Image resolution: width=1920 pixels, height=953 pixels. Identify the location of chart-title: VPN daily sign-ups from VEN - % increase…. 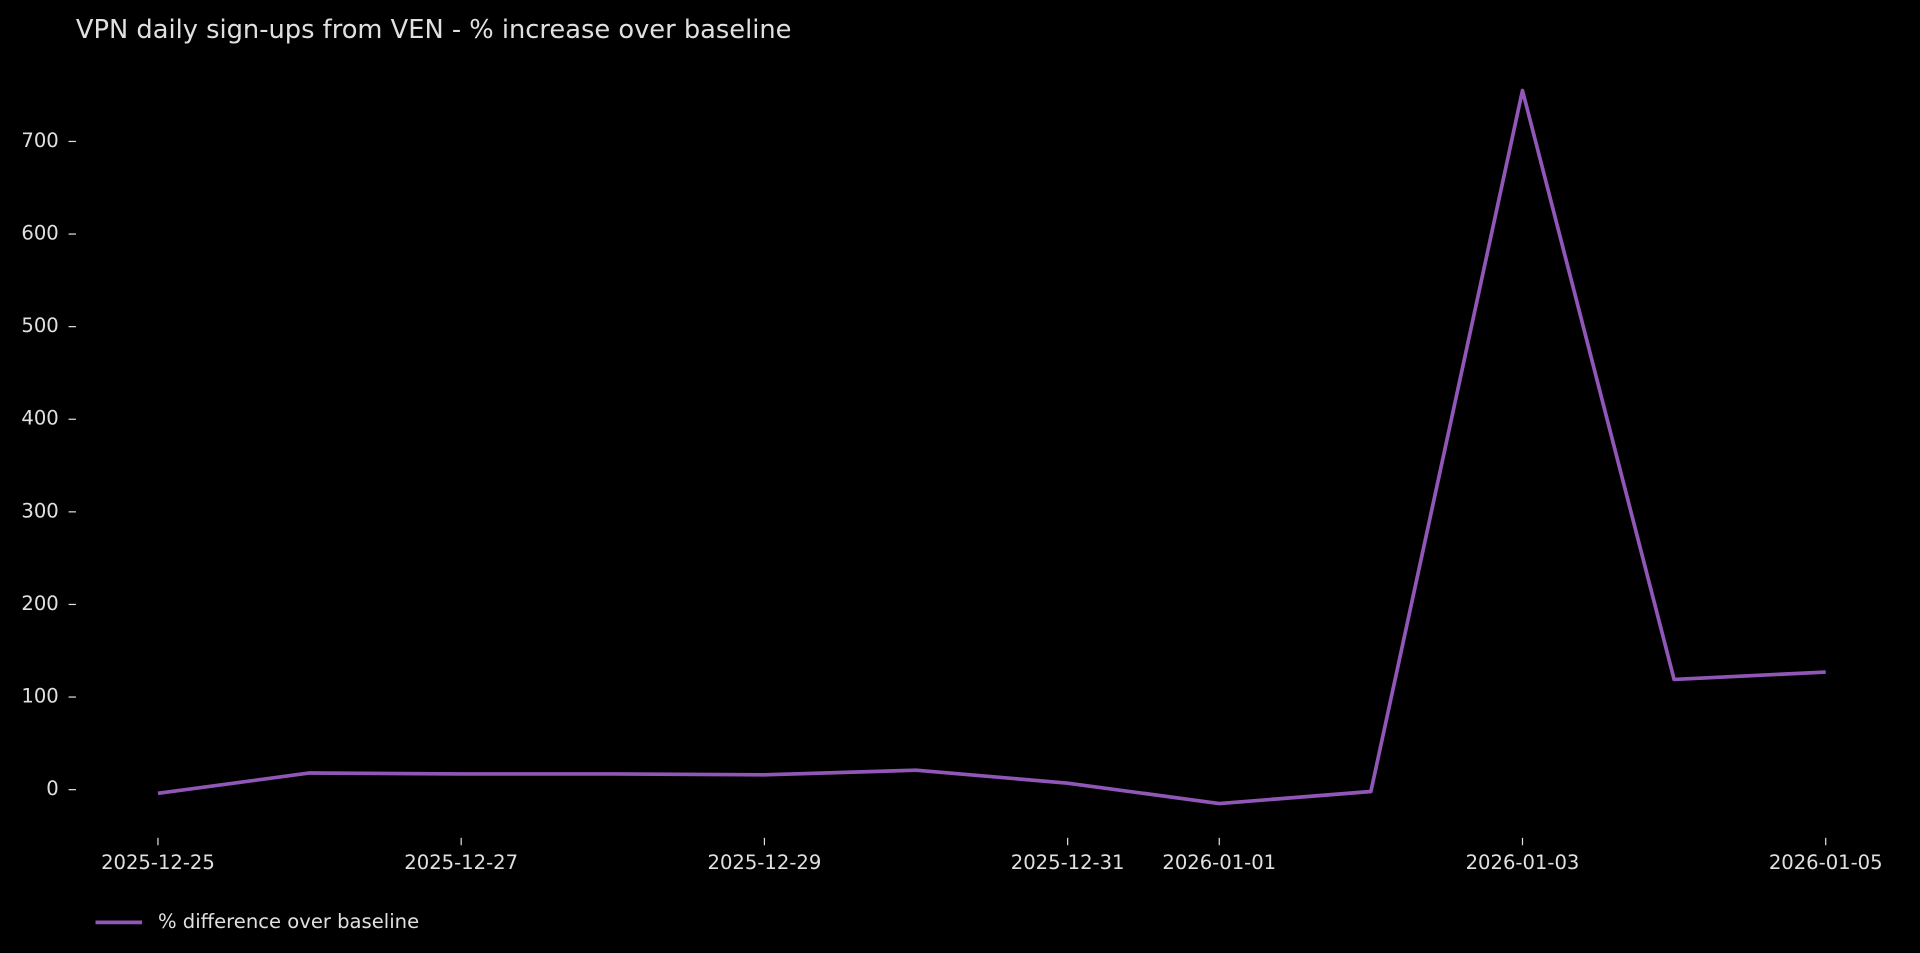
(434, 30).